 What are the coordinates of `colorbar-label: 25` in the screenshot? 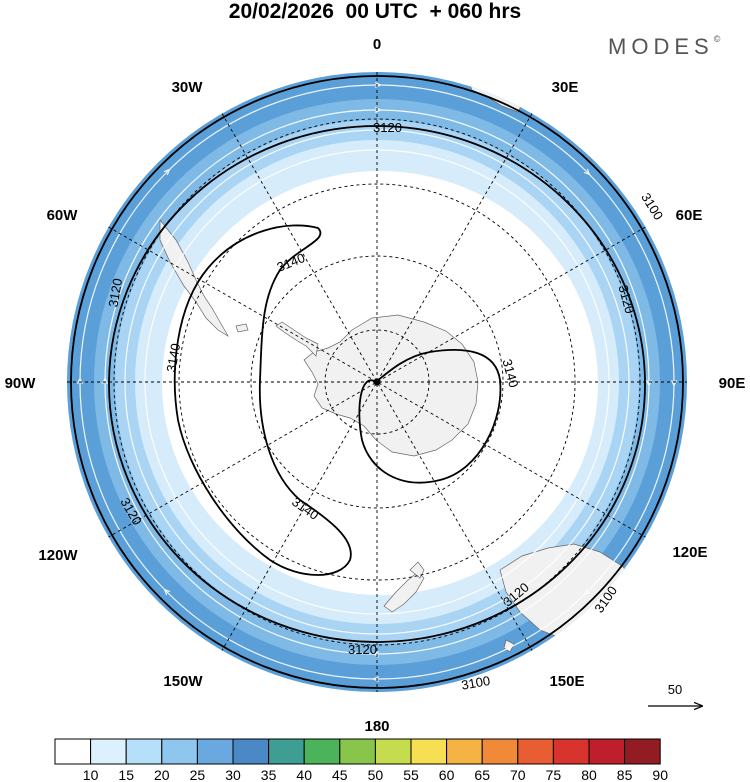 It's located at (198, 774).